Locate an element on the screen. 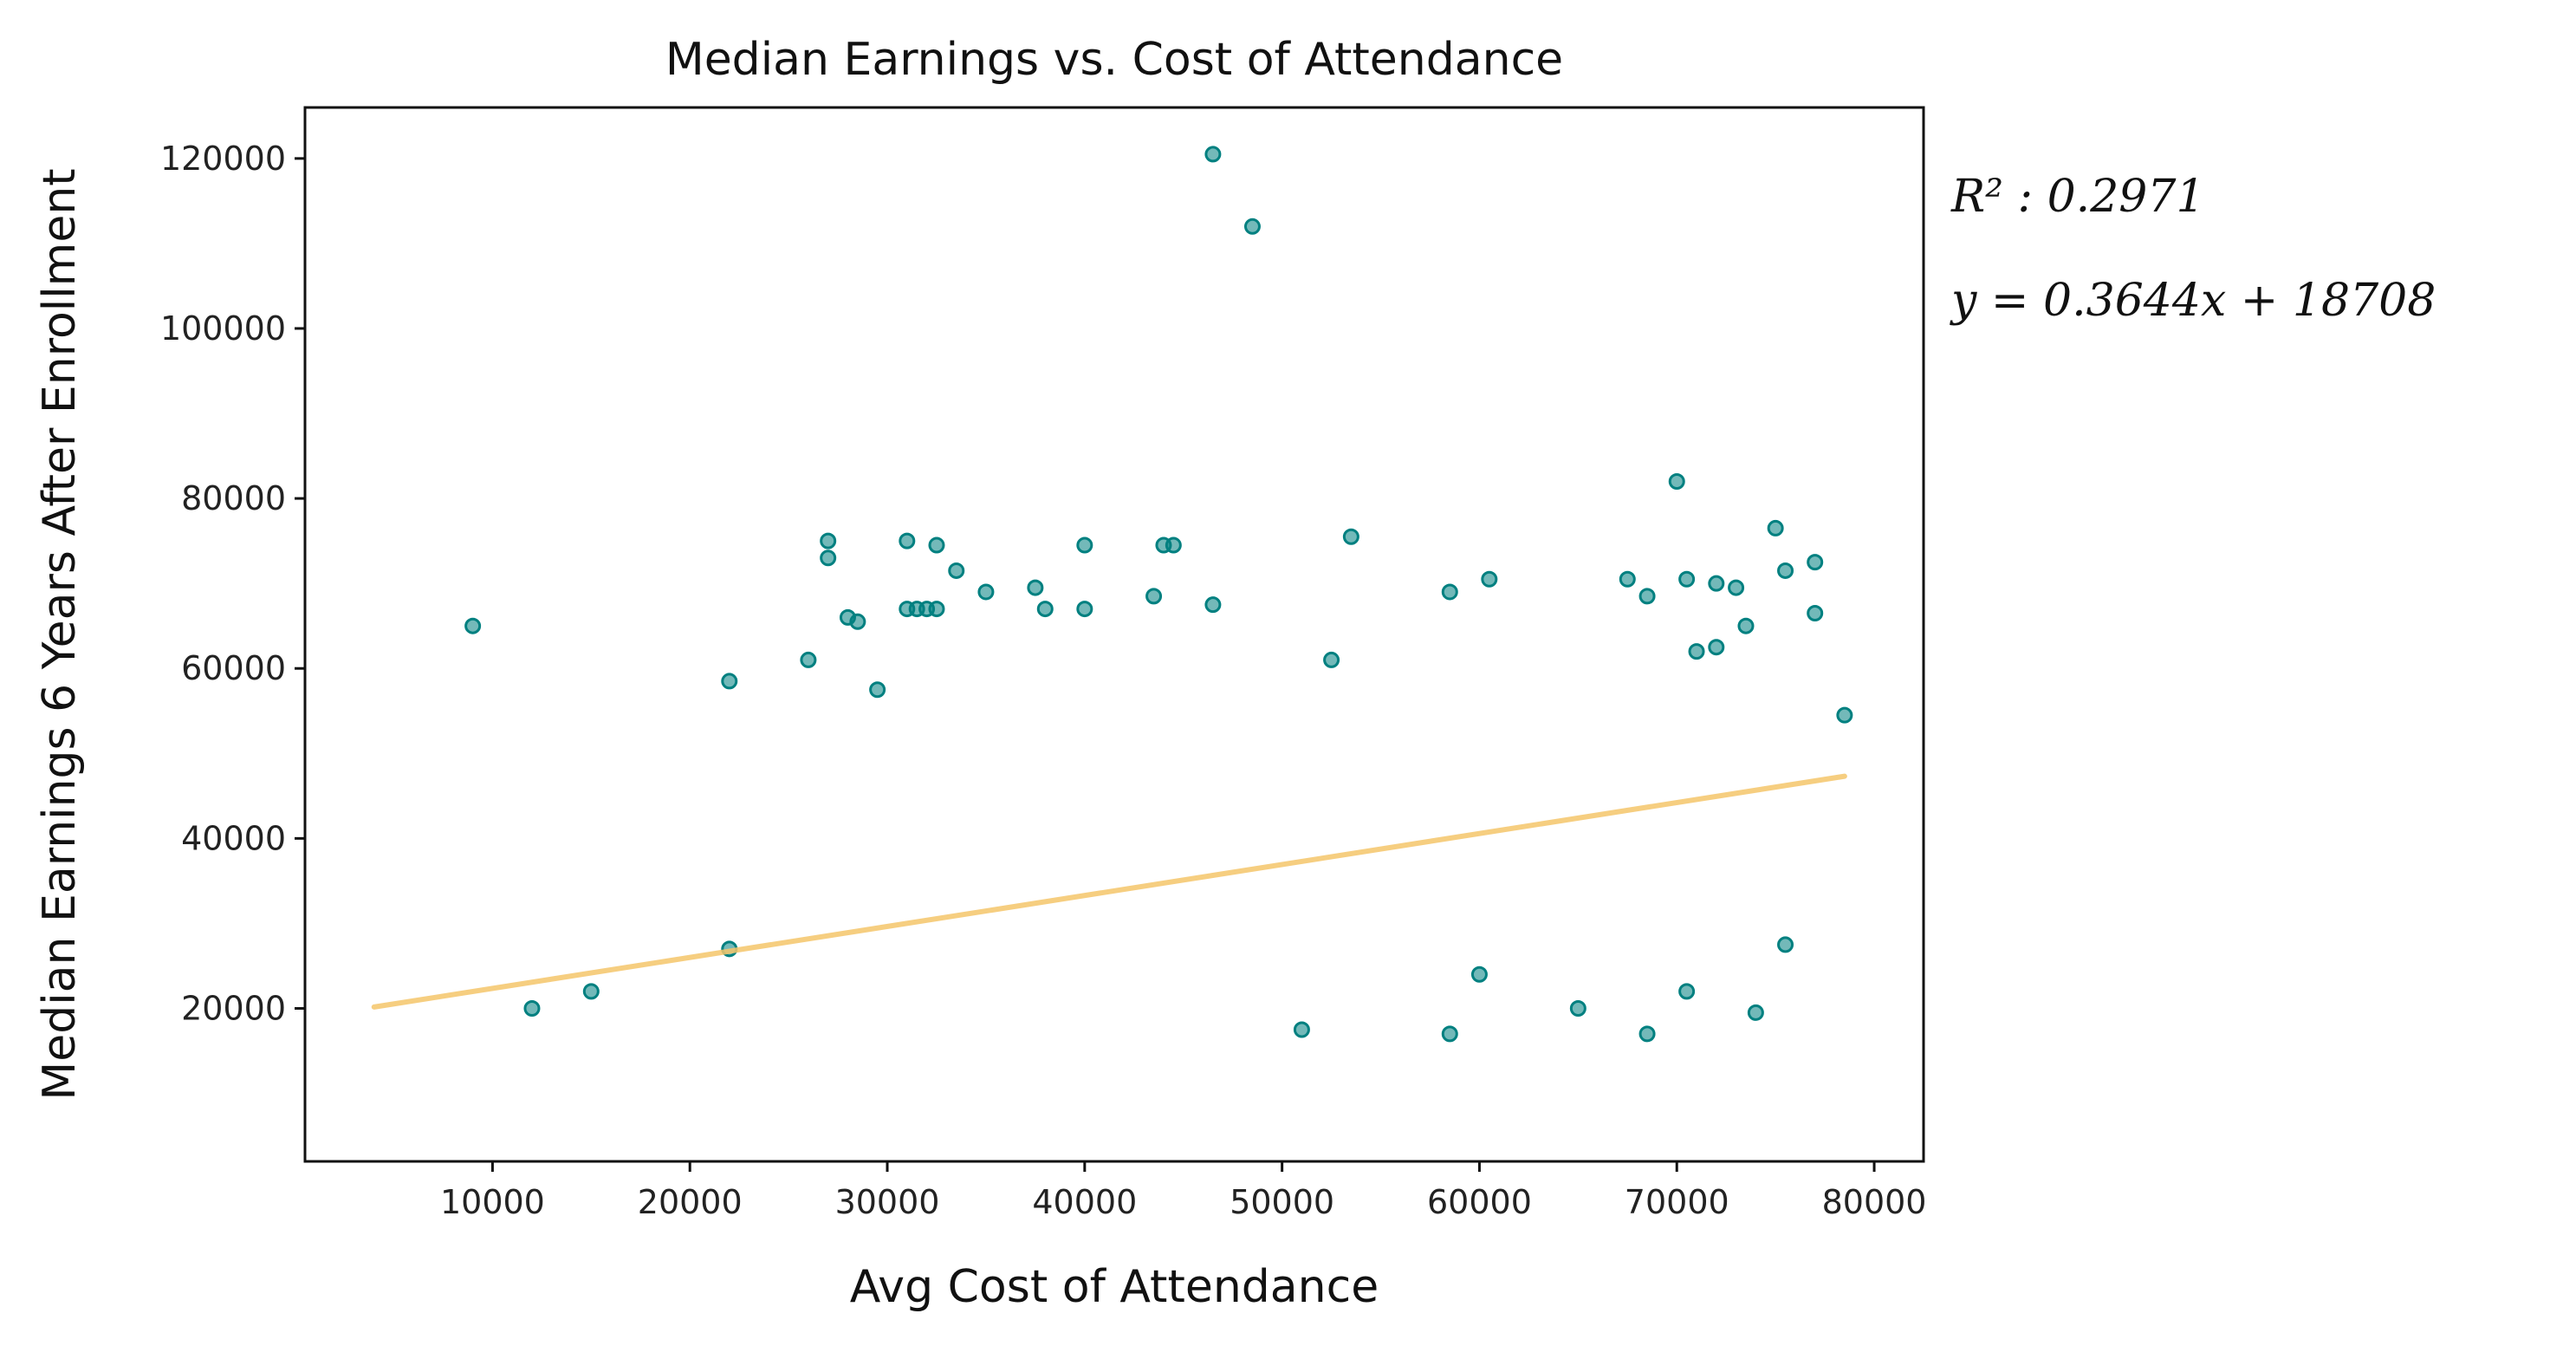 The height and width of the screenshot is (1346, 2576). y-tick-label: 100000 is located at coordinates (223, 328).